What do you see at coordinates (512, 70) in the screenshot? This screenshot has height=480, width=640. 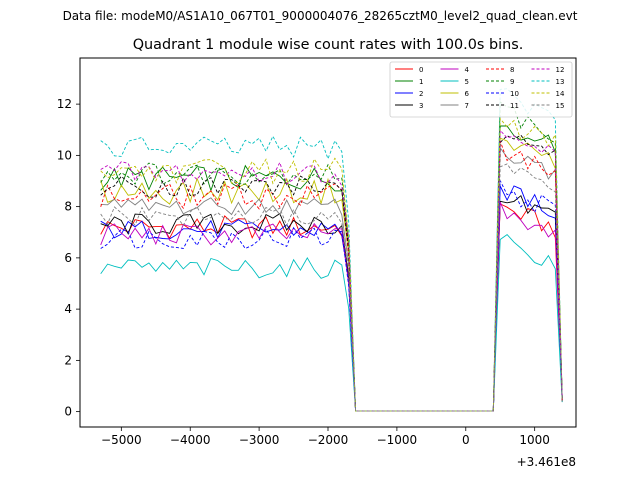 I see `legend-label-8: 8` at bounding box center [512, 70].